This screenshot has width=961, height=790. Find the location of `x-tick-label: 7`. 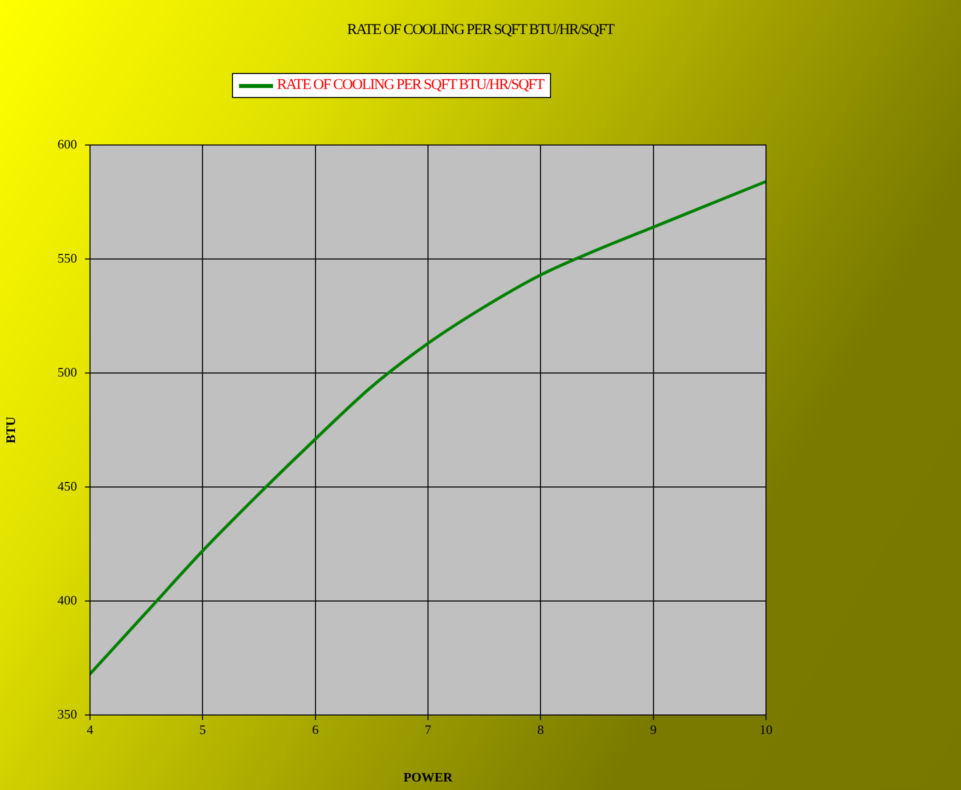

x-tick-label: 7 is located at coordinates (428, 730).